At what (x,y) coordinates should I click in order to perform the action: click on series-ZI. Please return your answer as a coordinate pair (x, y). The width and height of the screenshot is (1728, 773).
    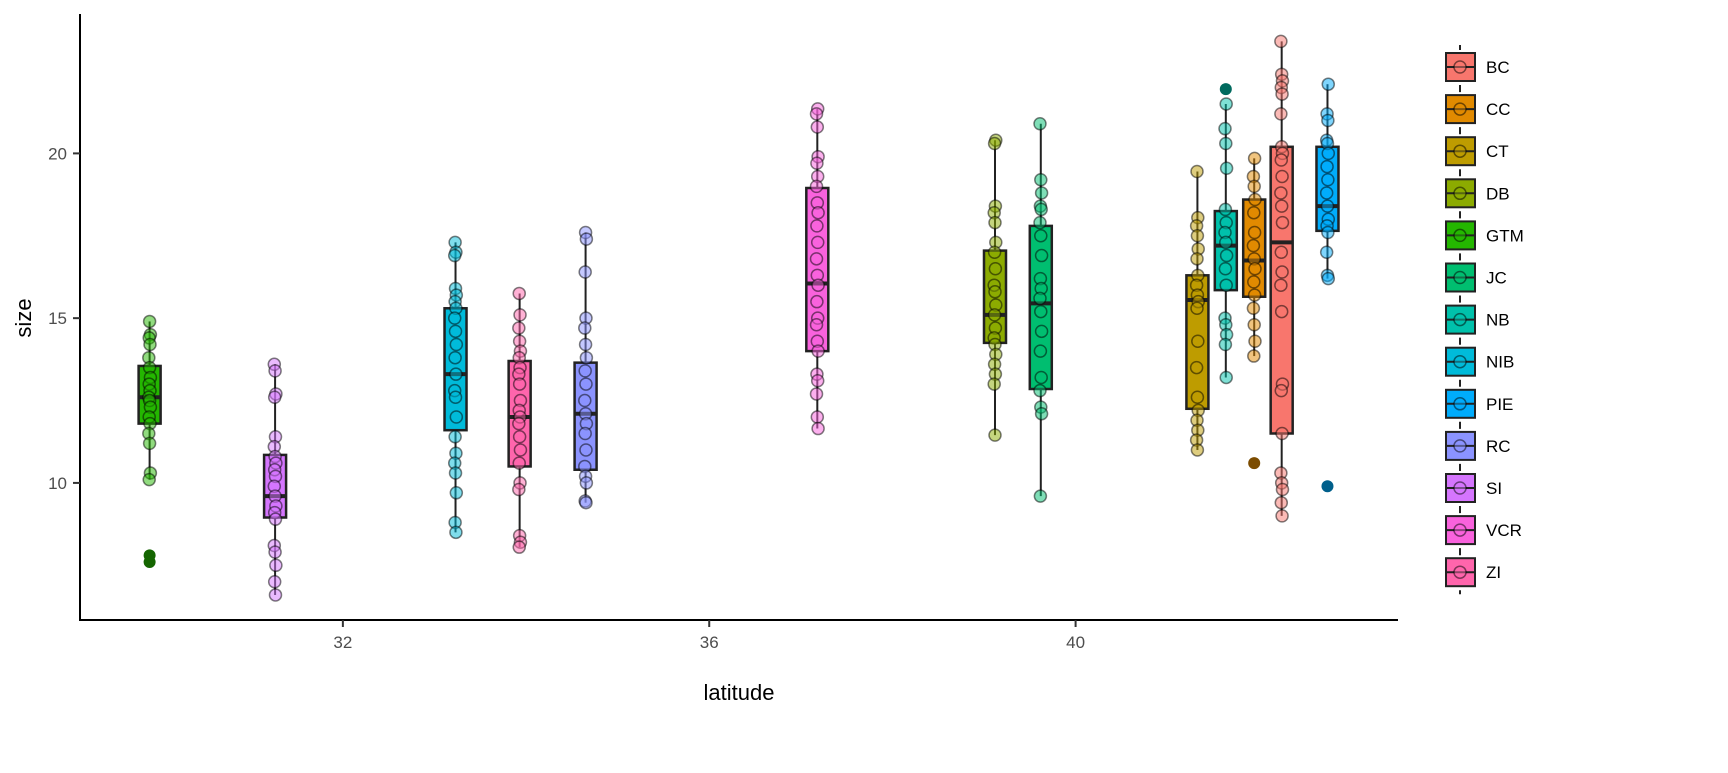
    Looking at the image, I should click on (519, 420).